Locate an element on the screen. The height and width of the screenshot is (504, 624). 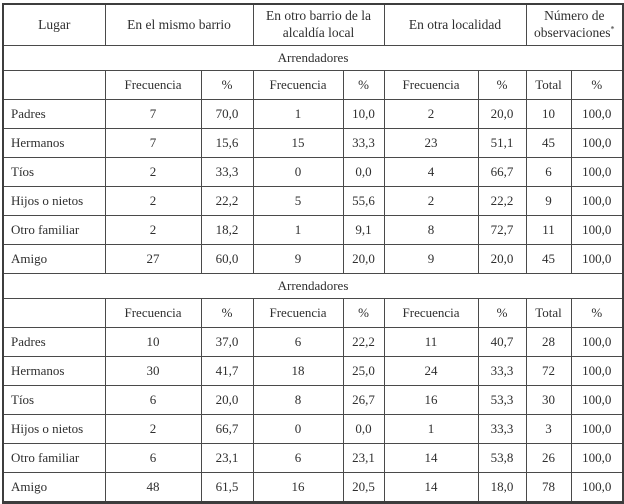
value-cell: 1 is located at coordinates (298, 114).